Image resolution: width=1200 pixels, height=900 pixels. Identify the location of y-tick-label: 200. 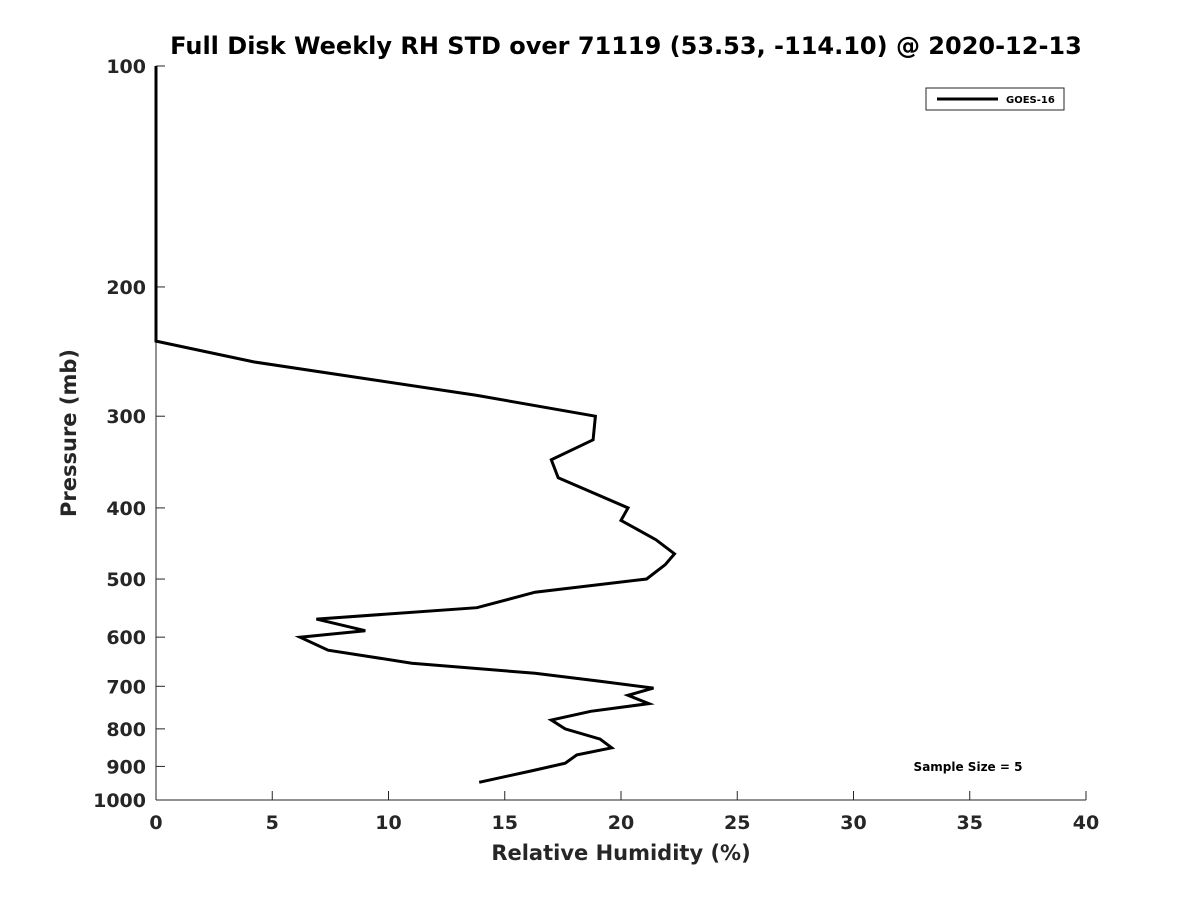
(126, 288).